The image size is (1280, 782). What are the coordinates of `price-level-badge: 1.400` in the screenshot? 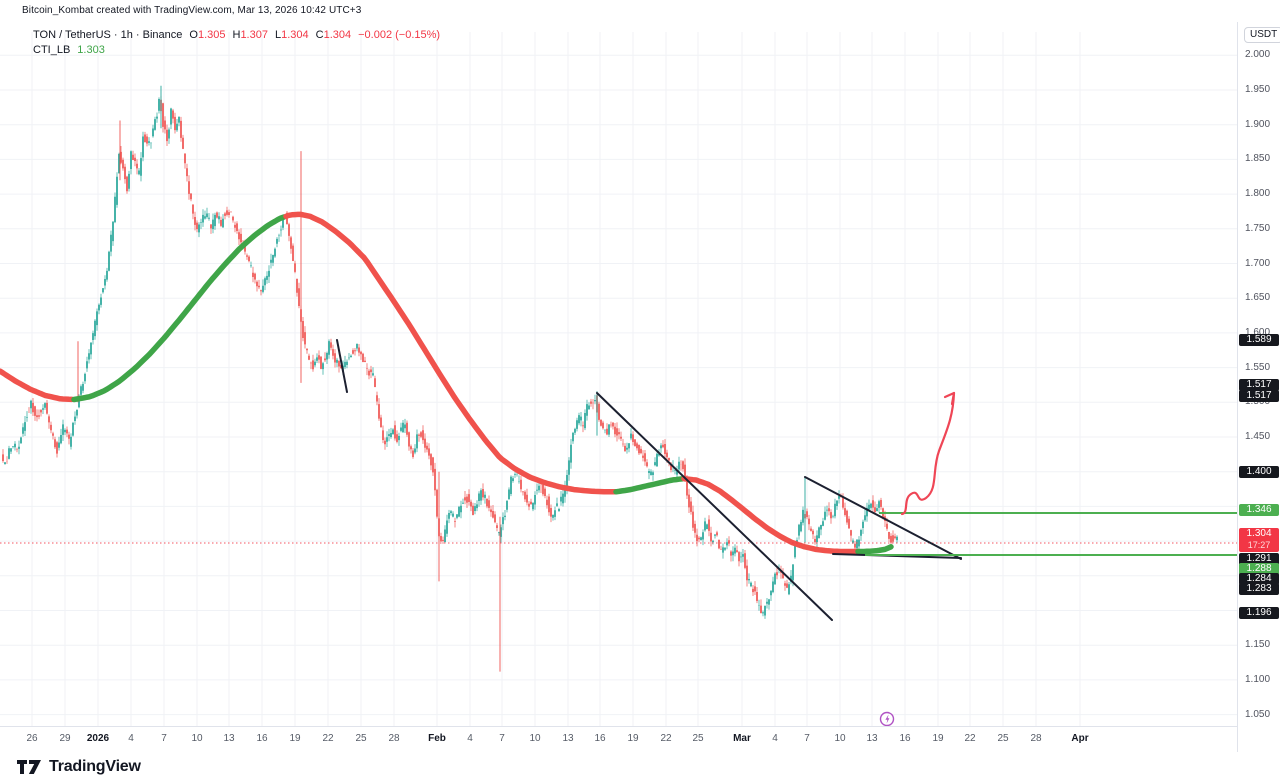 It's located at (1259, 472).